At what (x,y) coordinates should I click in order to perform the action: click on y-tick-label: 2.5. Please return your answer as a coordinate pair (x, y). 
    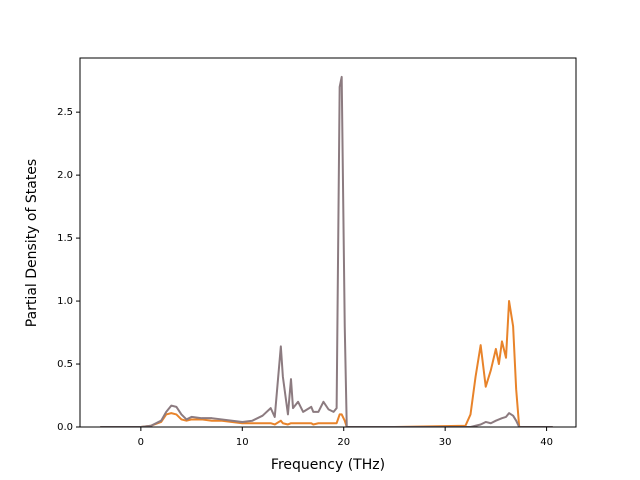
    Looking at the image, I should click on (65, 112).